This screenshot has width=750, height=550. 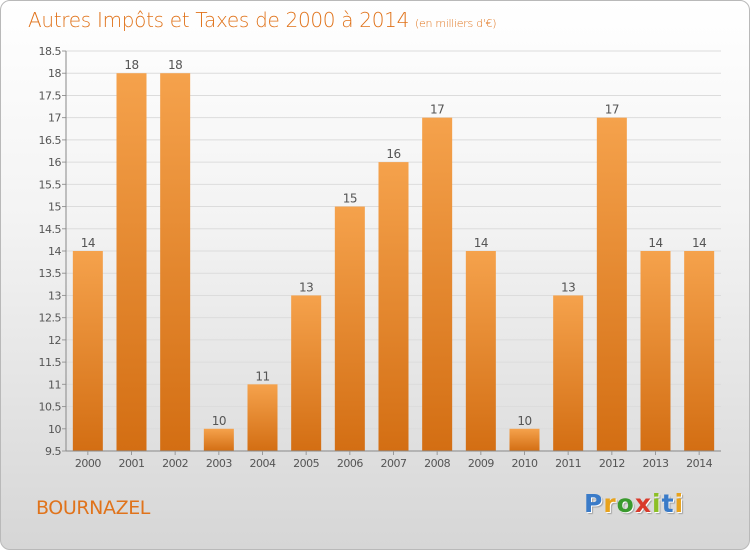 I want to click on logo-letter: x, so click(x=643, y=503).